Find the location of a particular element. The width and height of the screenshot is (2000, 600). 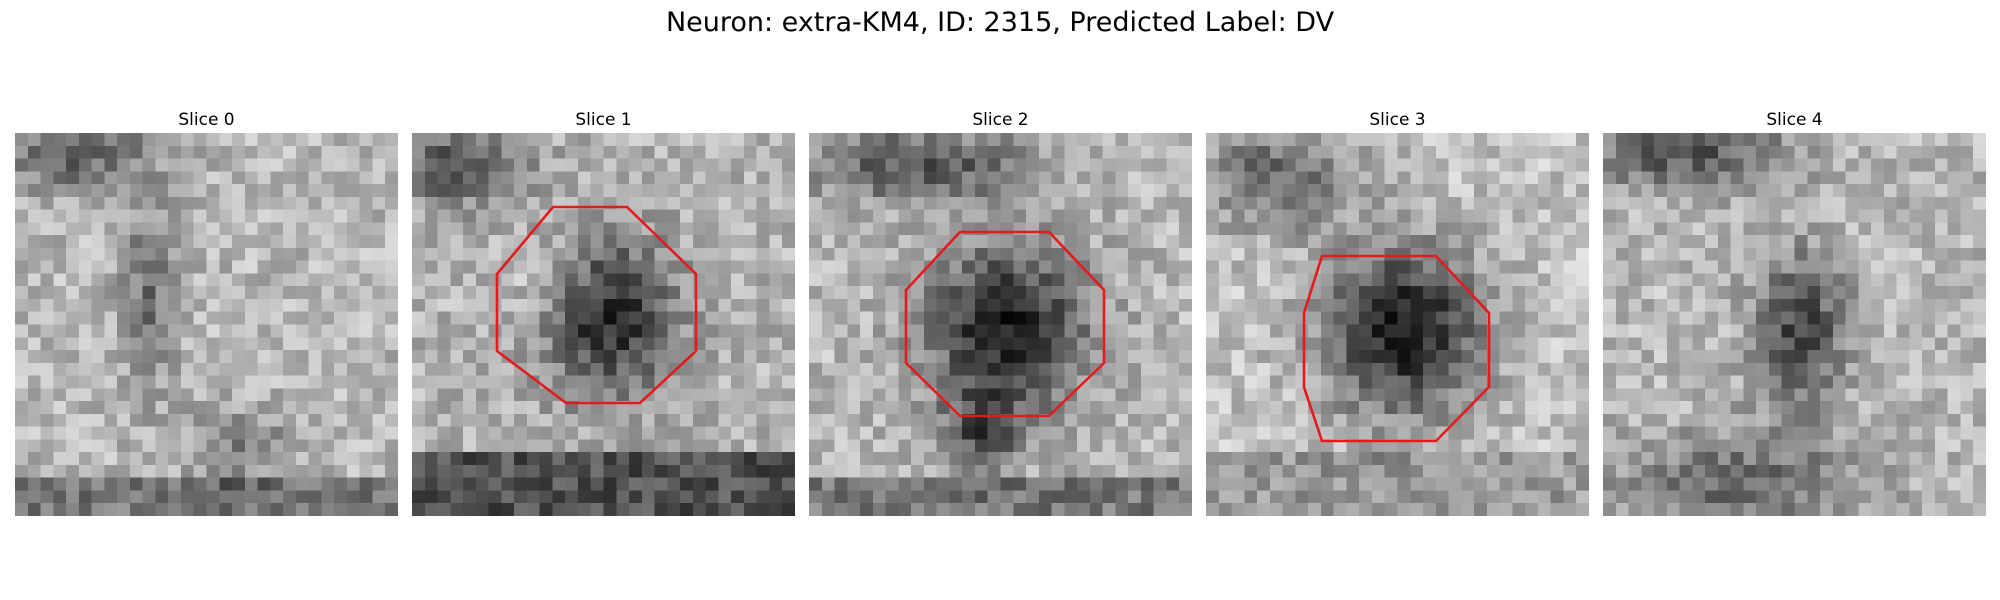

slice-title-2: Slice 2 is located at coordinates (1000, 120).